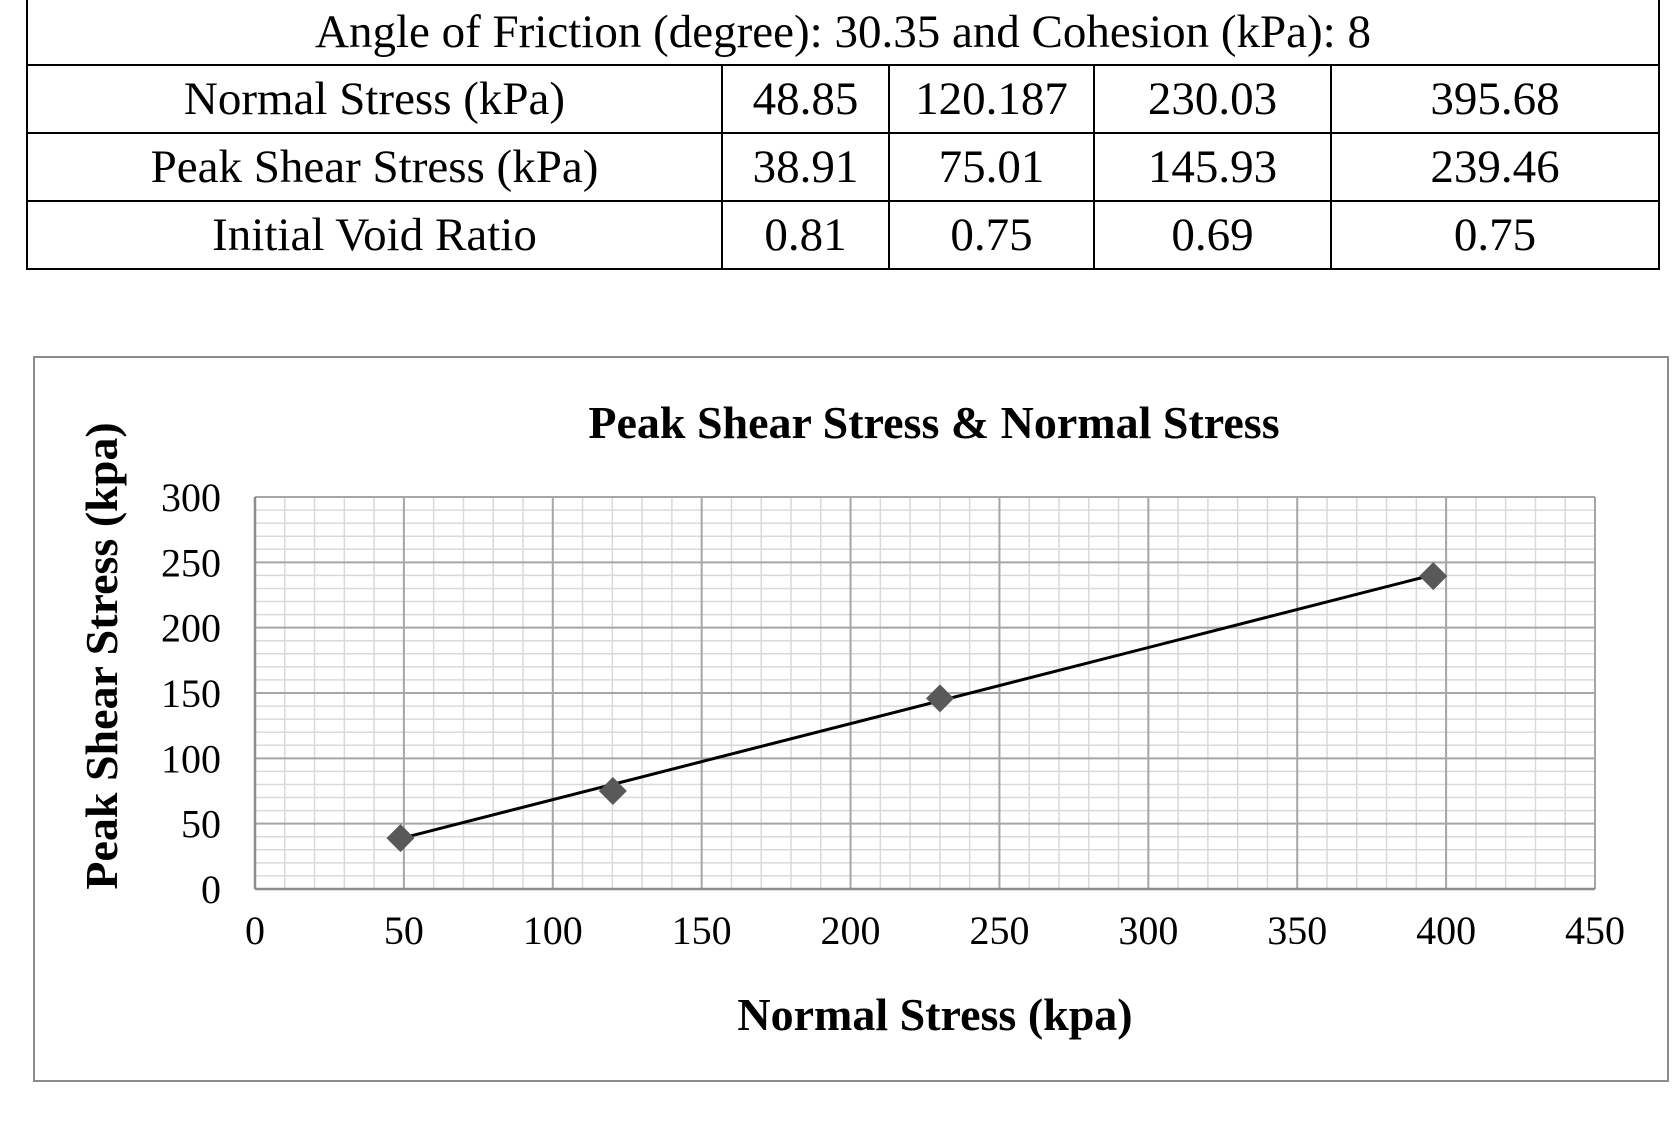 This screenshot has width=1673, height=1123. I want to click on x-tick-label: 300, so click(1148, 930).